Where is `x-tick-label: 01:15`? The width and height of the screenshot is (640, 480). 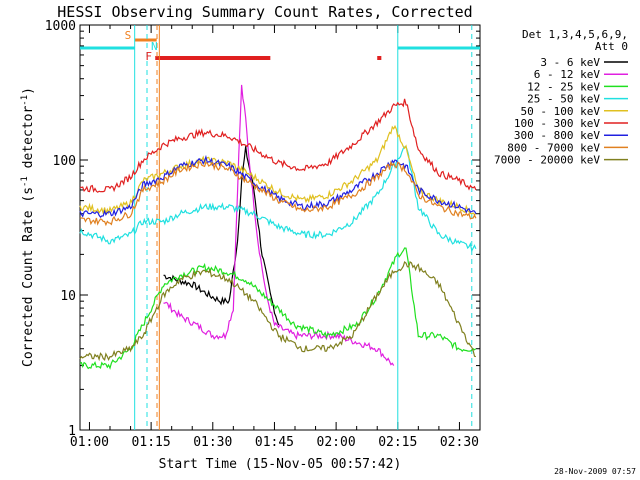 x-tick-label: 01:15 is located at coordinates (151, 442).